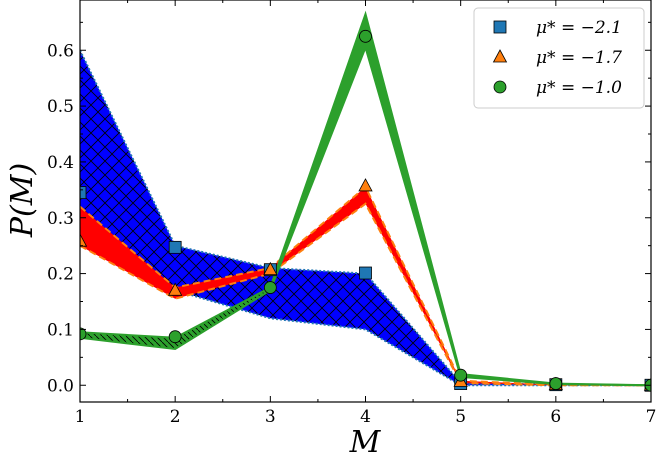  What do you see at coordinates (555, 417) in the screenshot?
I see `x-tick-label-6: 6` at bounding box center [555, 417].